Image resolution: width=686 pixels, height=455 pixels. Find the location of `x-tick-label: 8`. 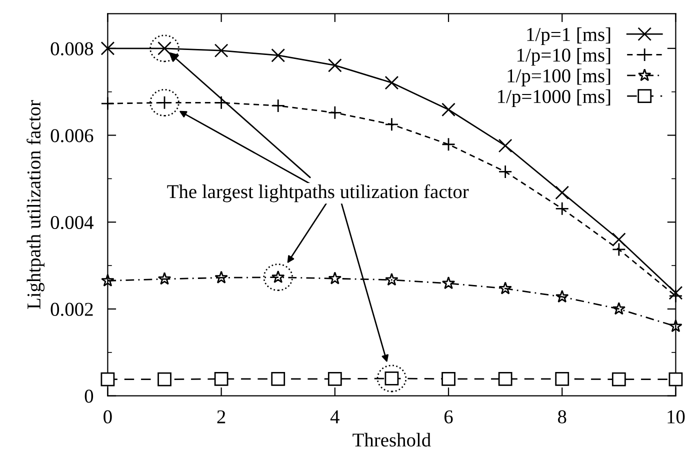

x-tick-label: 8 is located at coordinates (562, 417).